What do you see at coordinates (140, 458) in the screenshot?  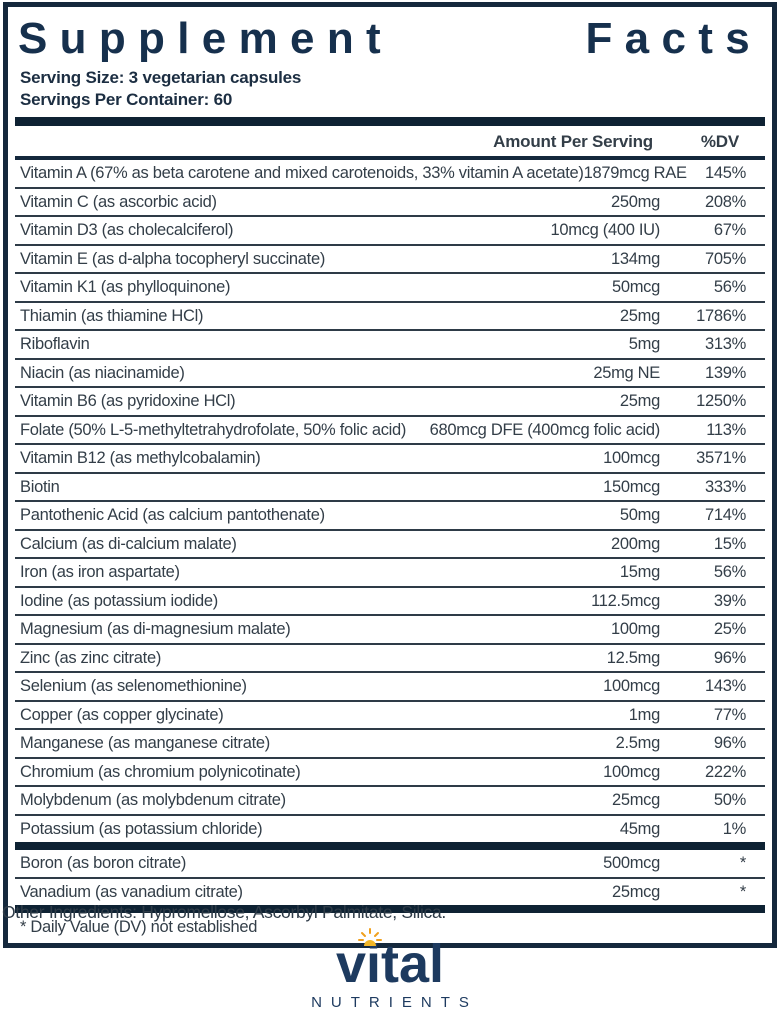 I see `nutrient-name: Vitamin B12 (as methylcobalamin)` at bounding box center [140, 458].